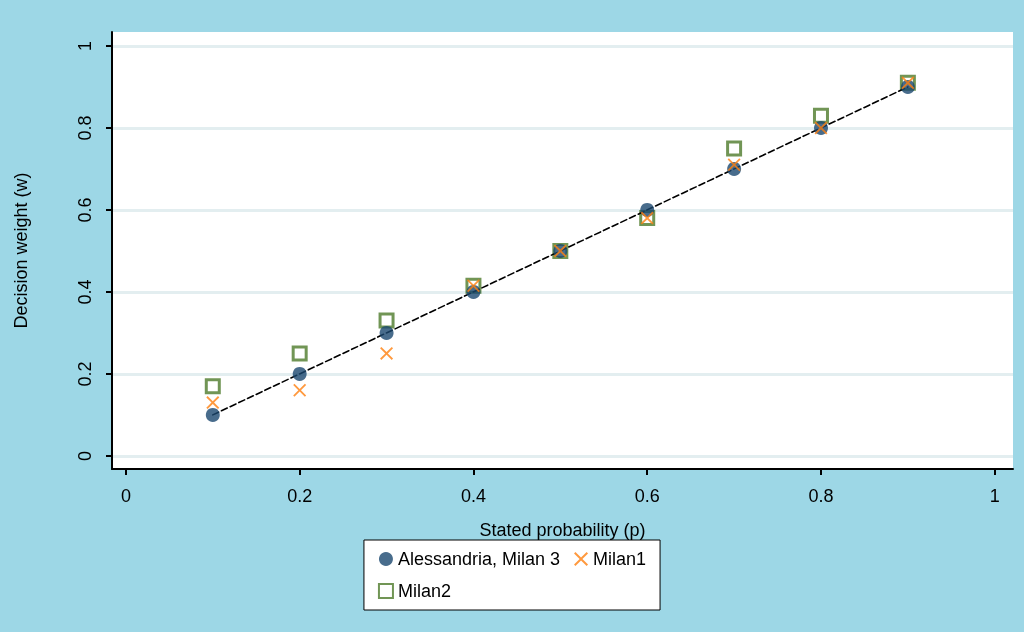 This screenshot has width=1024, height=632. What do you see at coordinates (85, 128) in the screenshot?
I see `y-tick-label: 0.8` at bounding box center [85, 128].